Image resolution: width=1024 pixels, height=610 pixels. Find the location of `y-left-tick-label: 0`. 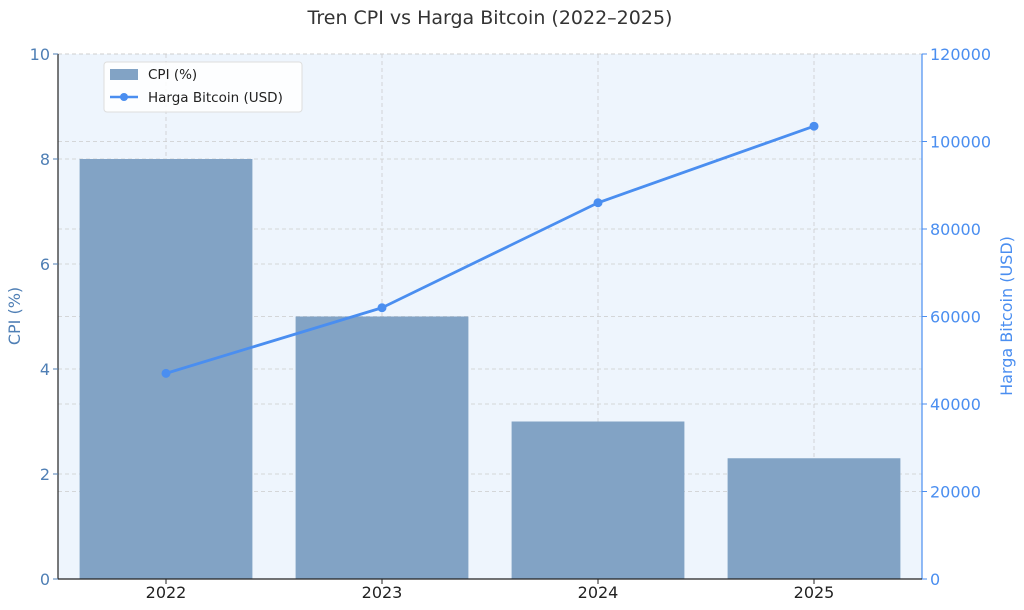

y-left-tick-label: 0 is located at coordinates (45, 579).